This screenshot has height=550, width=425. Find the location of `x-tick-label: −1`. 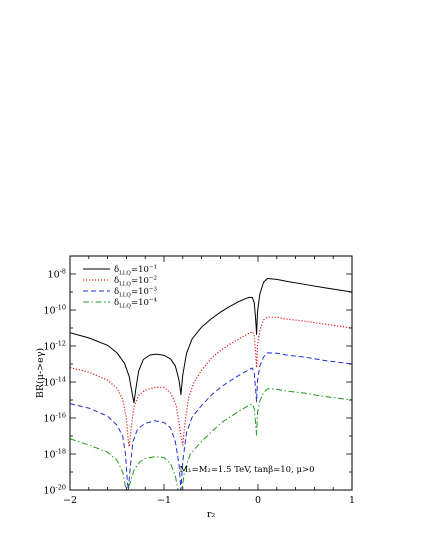

x-tick-label: −1 is located at coordinates (164, 500).